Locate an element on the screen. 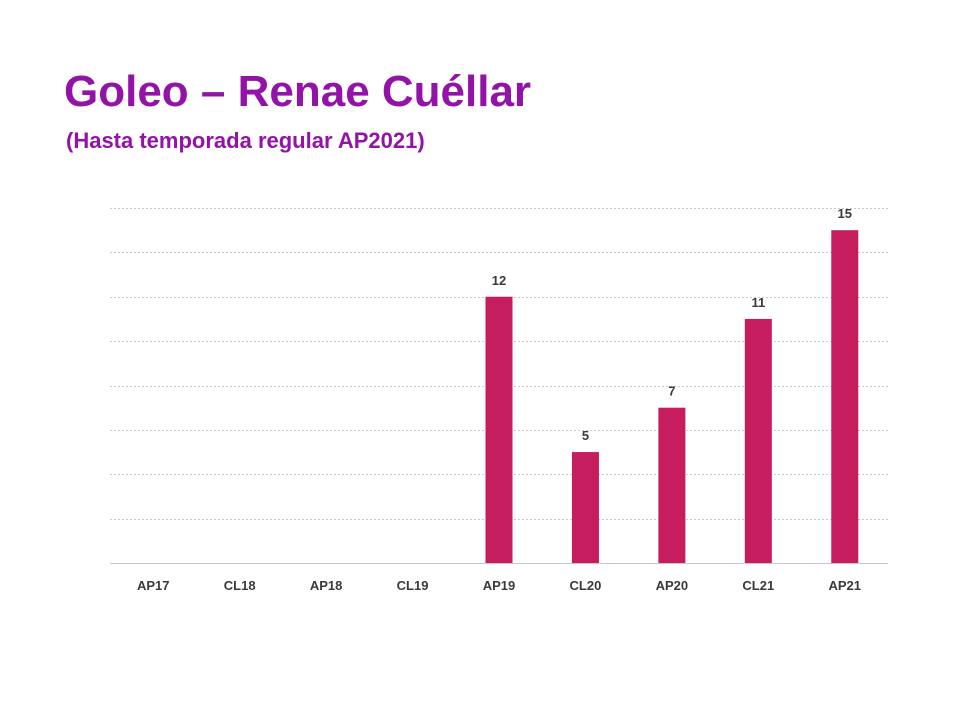 The width and height of the screenshot is (960, 720). x-tick-ap18: AP18 is located at coordinates (326, 585).